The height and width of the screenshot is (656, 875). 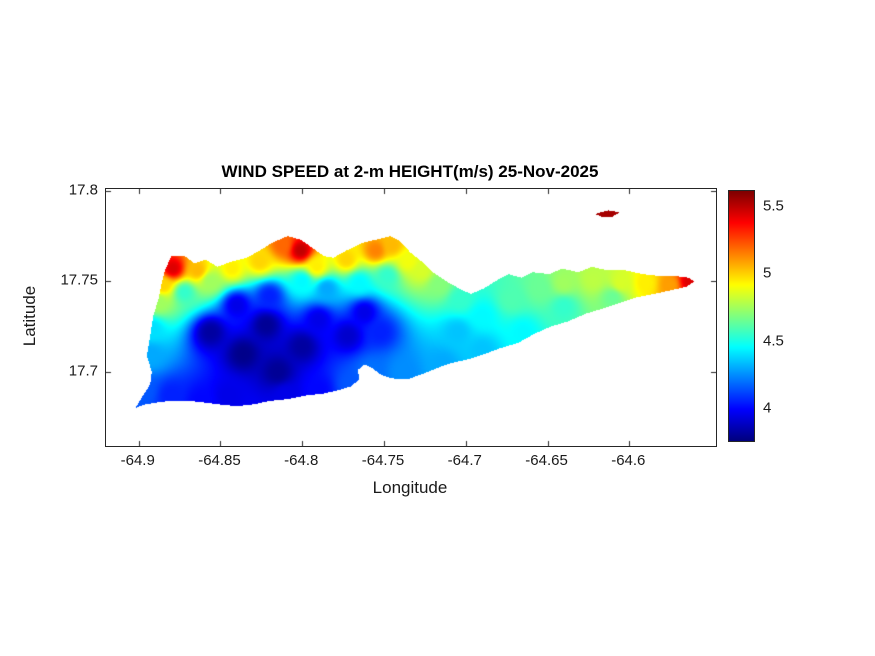 I want to click on y-axis-tick-label: 17.7, so click(x=83, y=371).